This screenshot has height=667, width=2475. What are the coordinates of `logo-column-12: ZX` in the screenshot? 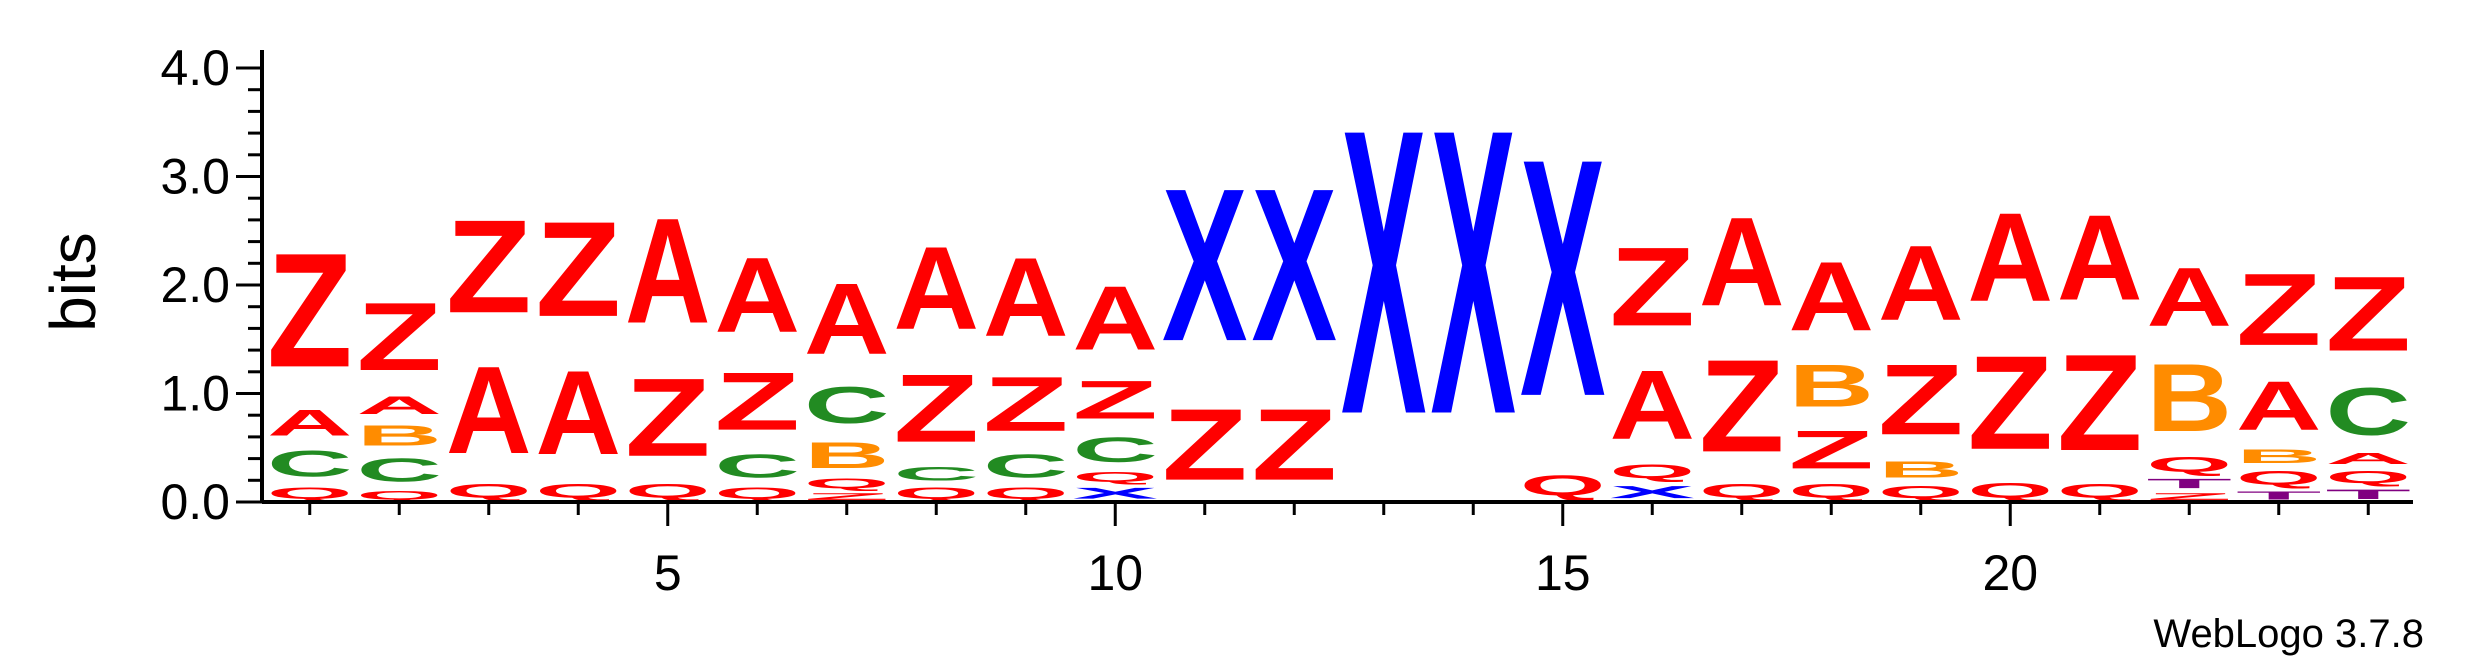 It's located at (1294, 322).